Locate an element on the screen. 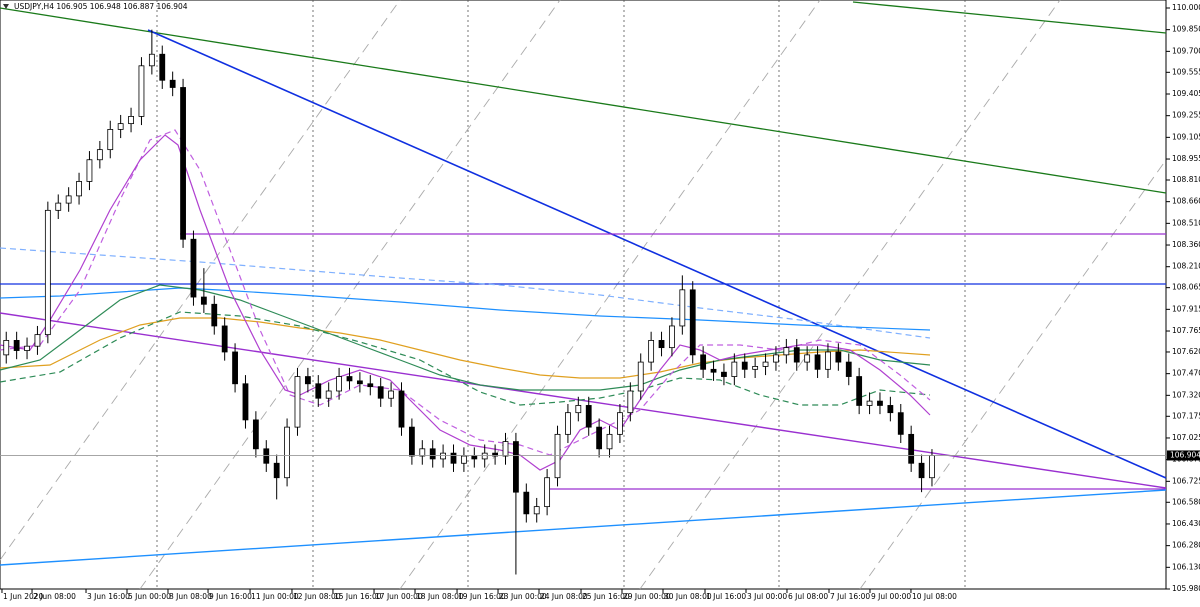  y-tick-label: 107.320 is located at coordinates (1186, 394).